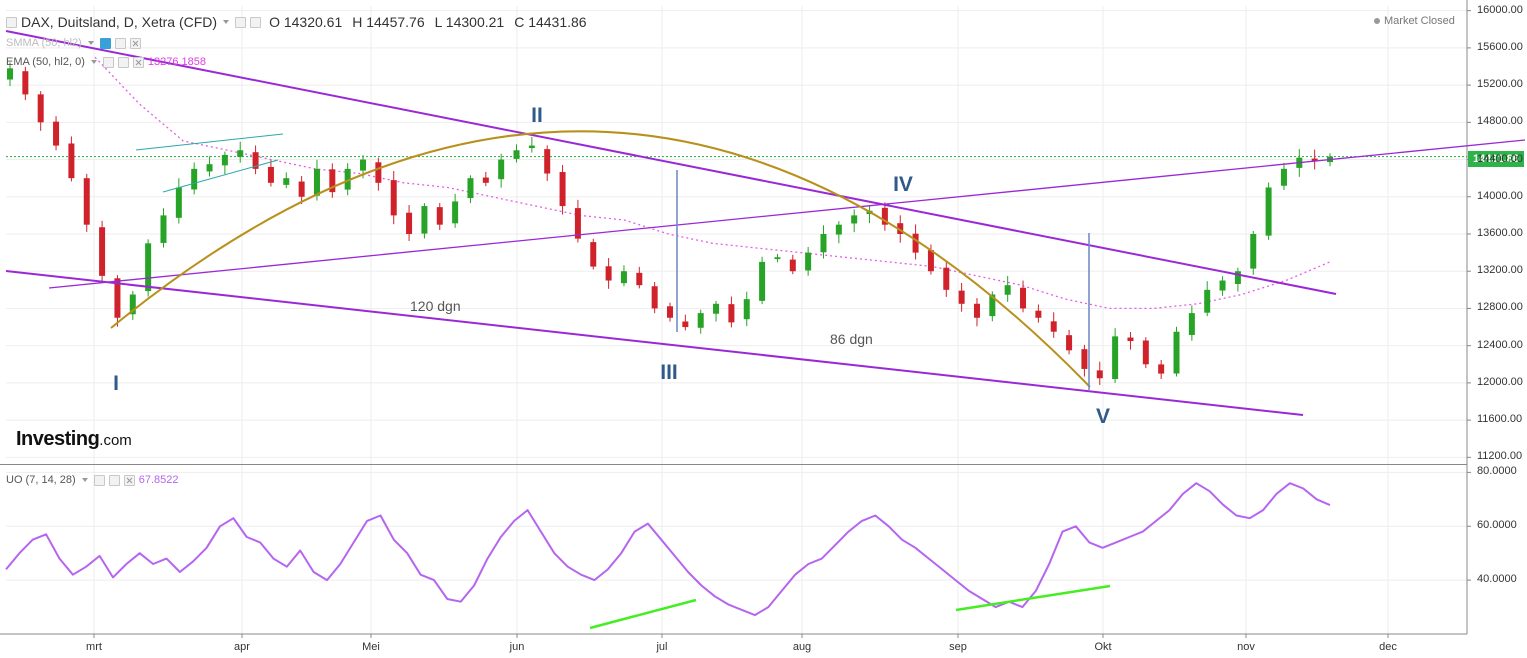 The height and width of the screenshot is (658, 1527). I want to click on y-tick-label: 13600.00, so click(1500, 233).